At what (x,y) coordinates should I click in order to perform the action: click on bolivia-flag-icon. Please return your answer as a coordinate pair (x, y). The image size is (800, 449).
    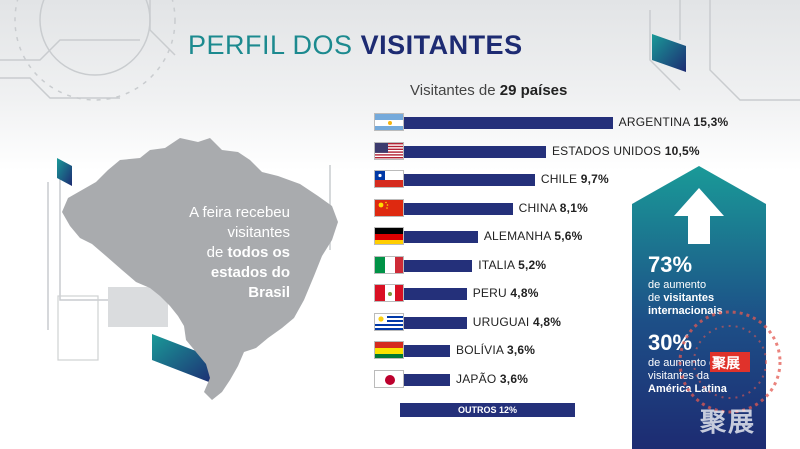
    Looking at the image, I should click on (389, 350).